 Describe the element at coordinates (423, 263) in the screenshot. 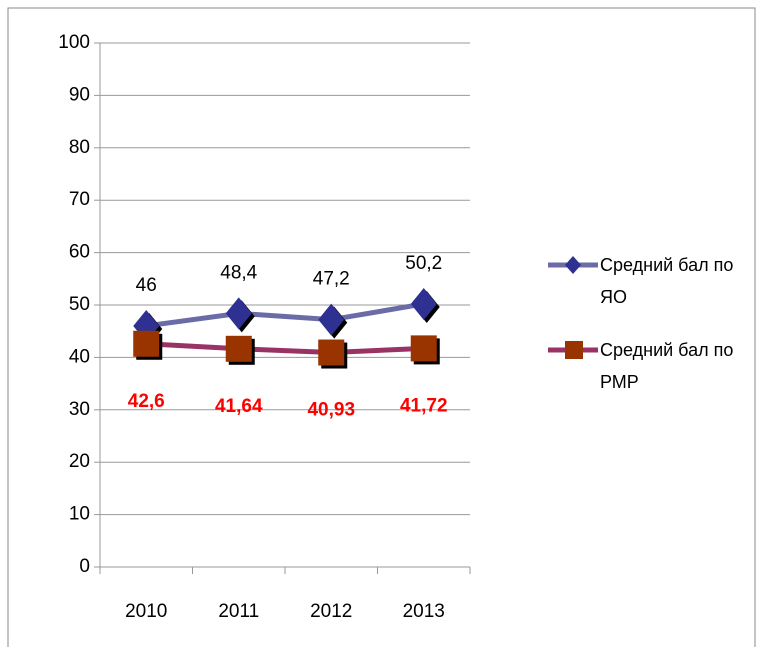

I see `value-label: 50,2` at that location.